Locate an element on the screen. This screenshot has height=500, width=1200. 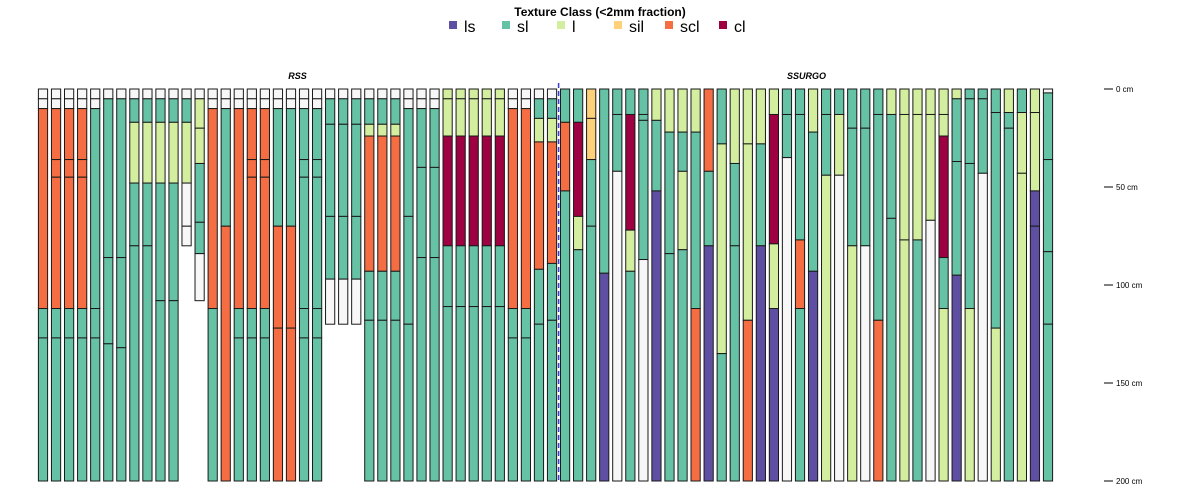
depth-axis: 0 cm 50 cm 100 cm 150 cm 200 cm is located at coordinates (1123, 285).